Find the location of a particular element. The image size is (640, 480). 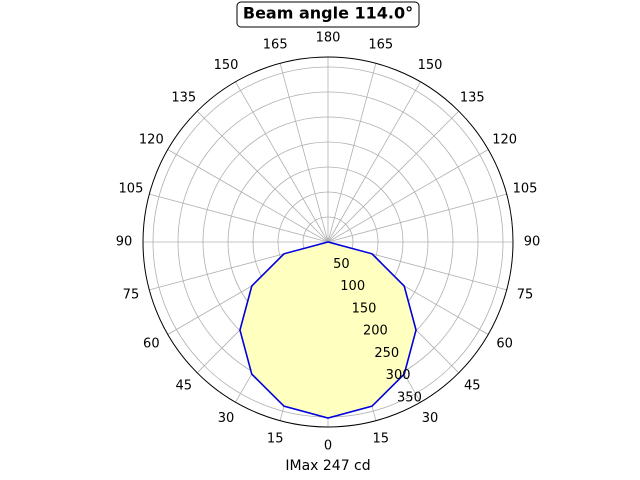

x-axis-label: IMax 247 cd is located at coordinates (327, 466).